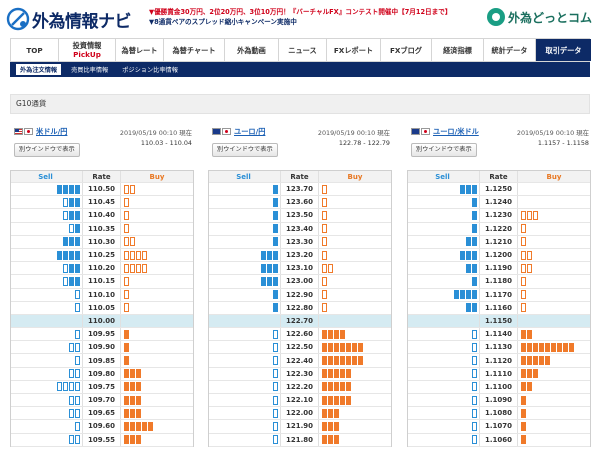  What do you see at coordinates (157, 176) in the screenshot?
I see `buy-header: Buy` at bounding box center [157, 176].